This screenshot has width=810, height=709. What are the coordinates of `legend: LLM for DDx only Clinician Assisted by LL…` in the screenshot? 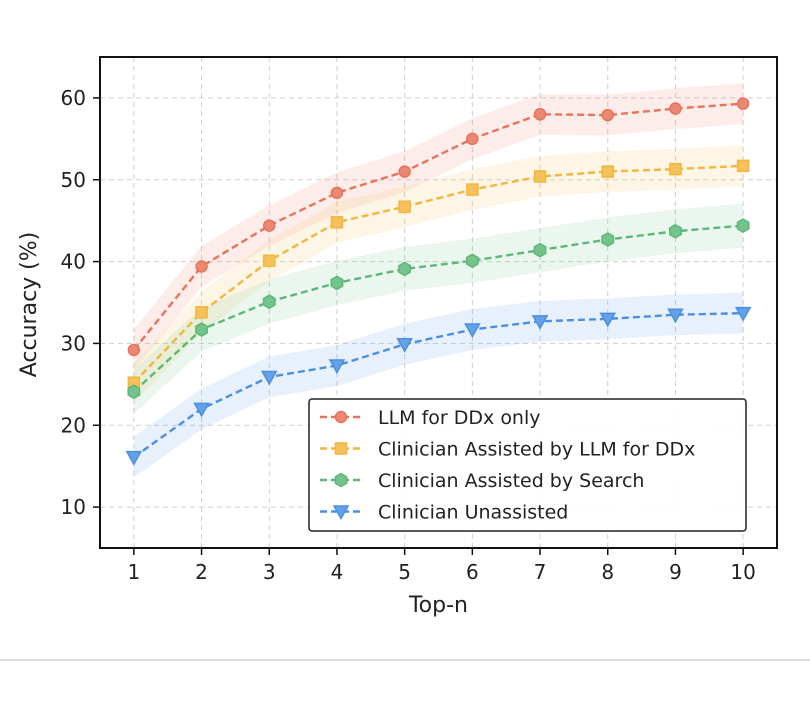 It's located at (527, 465).